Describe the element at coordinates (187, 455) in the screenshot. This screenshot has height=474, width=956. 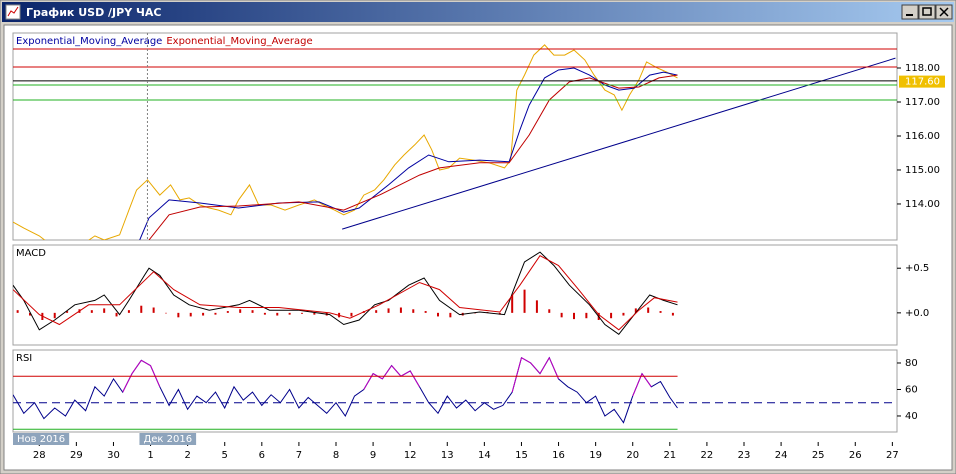
I see `x-tick-label: 2` at that location.